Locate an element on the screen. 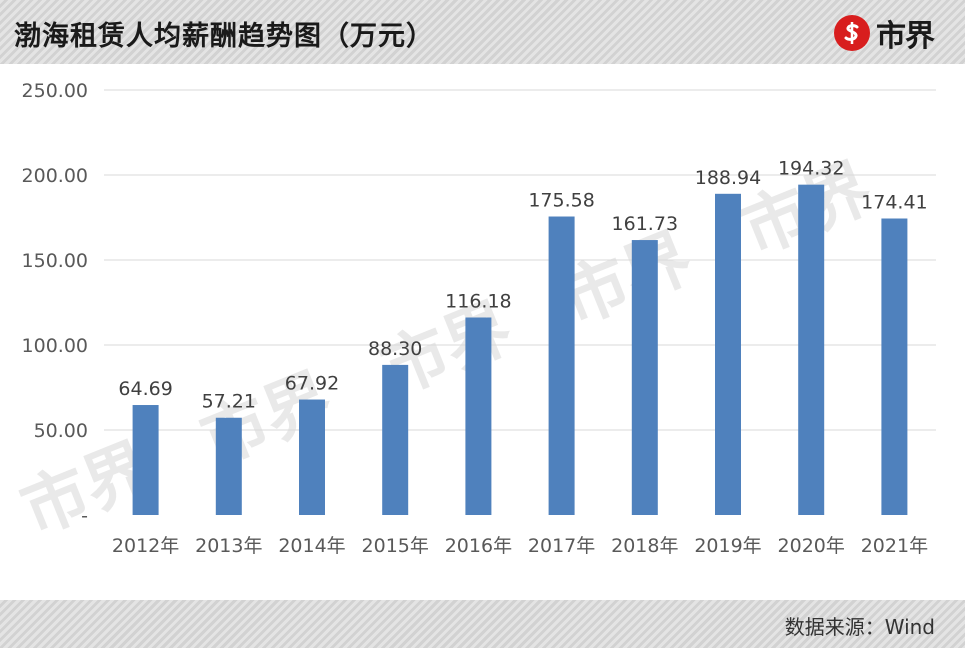 Image resolution: width=965 pixels, height=648 pixels. data-label: 116.18 is located at coordinates (478, 301).